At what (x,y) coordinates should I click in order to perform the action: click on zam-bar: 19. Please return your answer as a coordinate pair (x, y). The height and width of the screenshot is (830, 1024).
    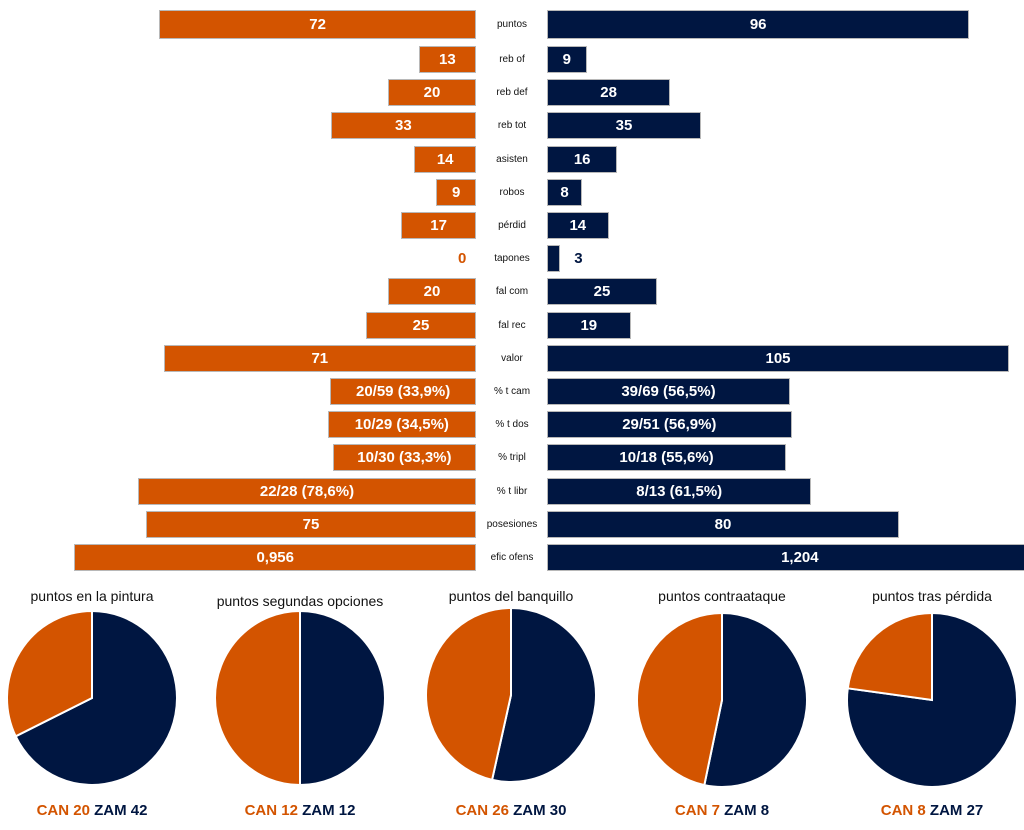
    Looking at the image, I should click on (589, 325).